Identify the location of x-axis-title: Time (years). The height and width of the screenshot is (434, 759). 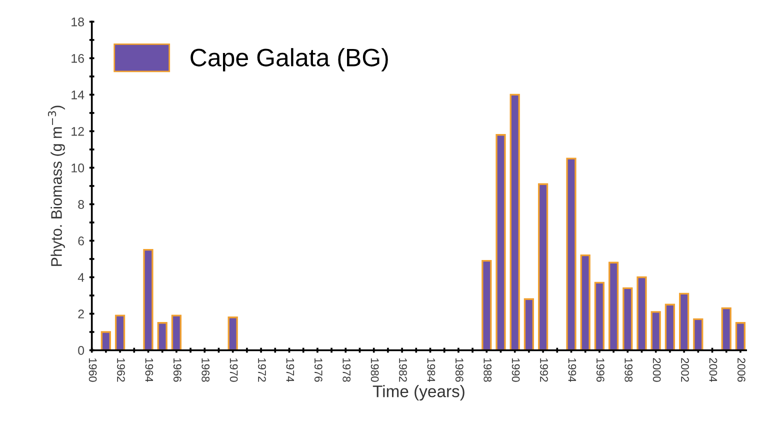
(418, 393).